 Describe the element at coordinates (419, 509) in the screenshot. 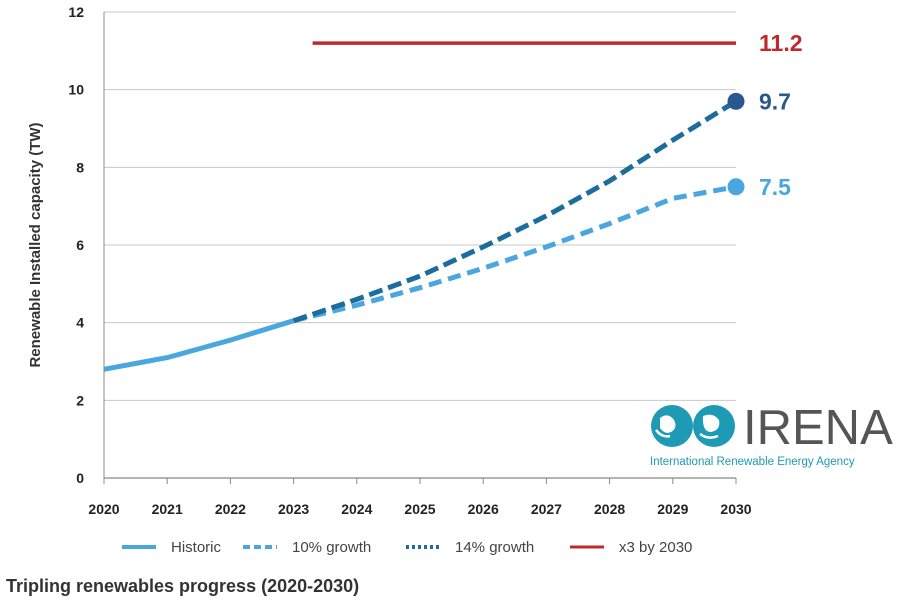

I see `x-tick-label: 2025` at that location.